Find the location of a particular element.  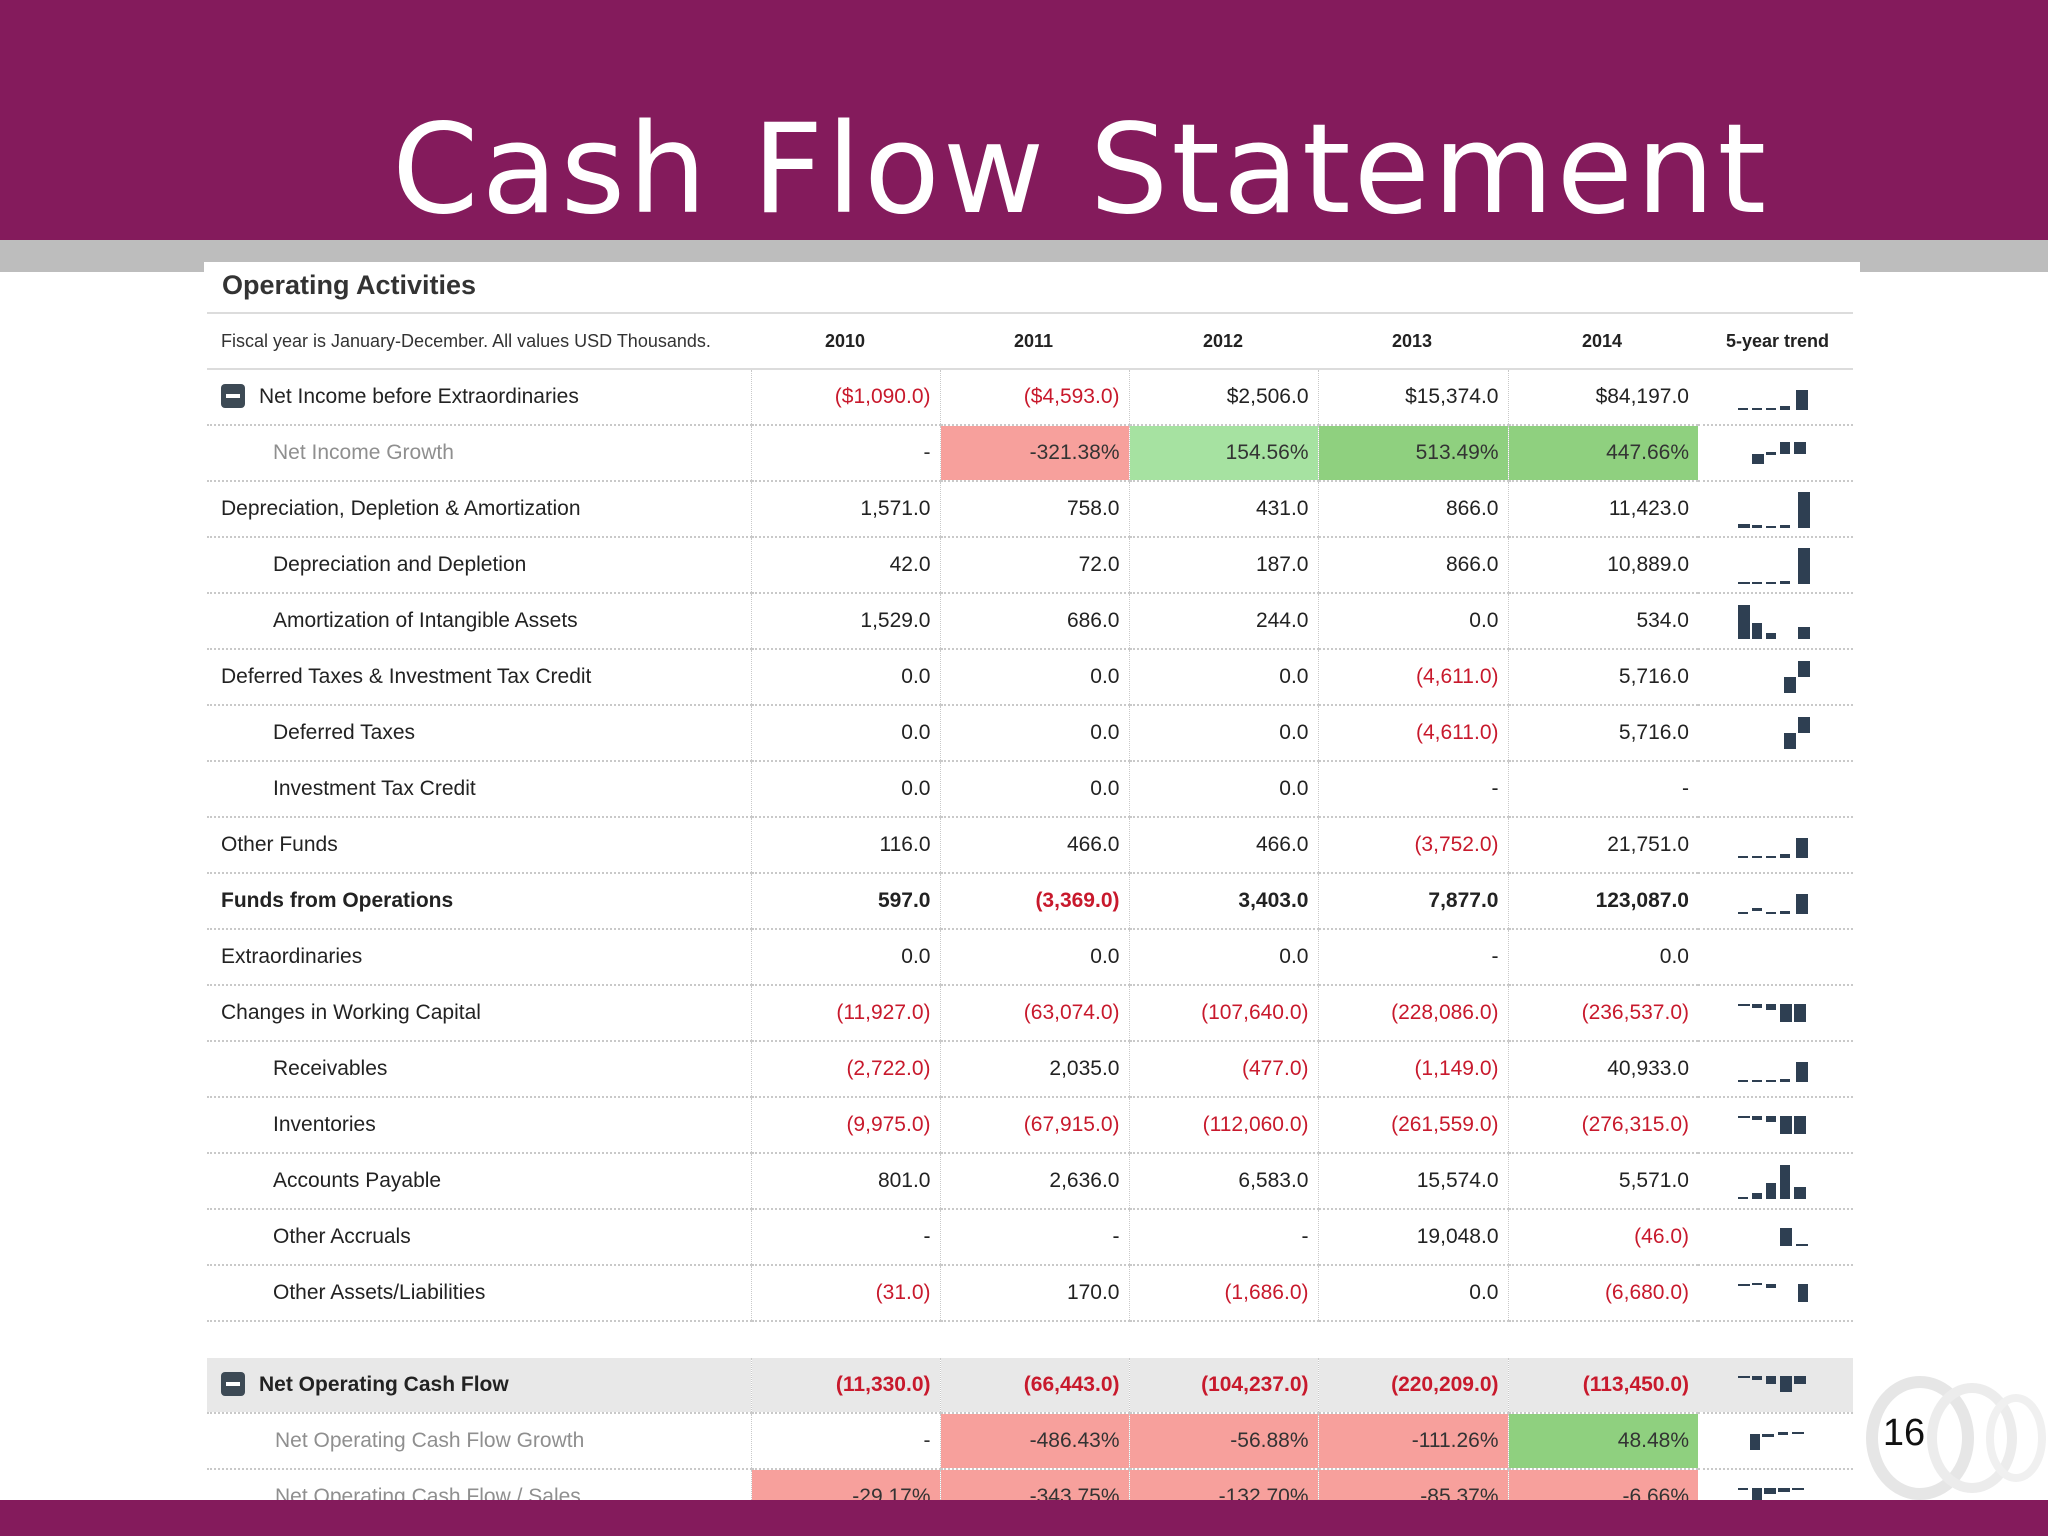

cell: (112,060.0) is located at coordinates (1223, 1125).